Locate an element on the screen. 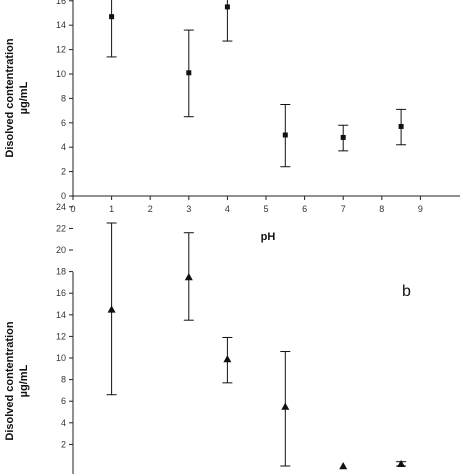  panel-a-x-tick-label: 0 is located at coordinates (72, 209).